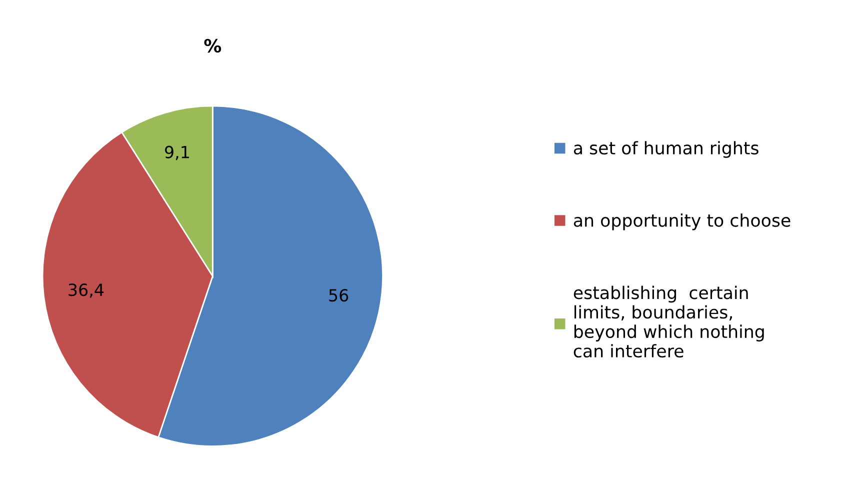 Image resolution: width=868 pixels, height=502 pixels. Describe the element at coordinates (669, 322) in the screenshot. I see `legend-label: establishing certain limits, boundaries, beyond which nothing can interfere` at that location.